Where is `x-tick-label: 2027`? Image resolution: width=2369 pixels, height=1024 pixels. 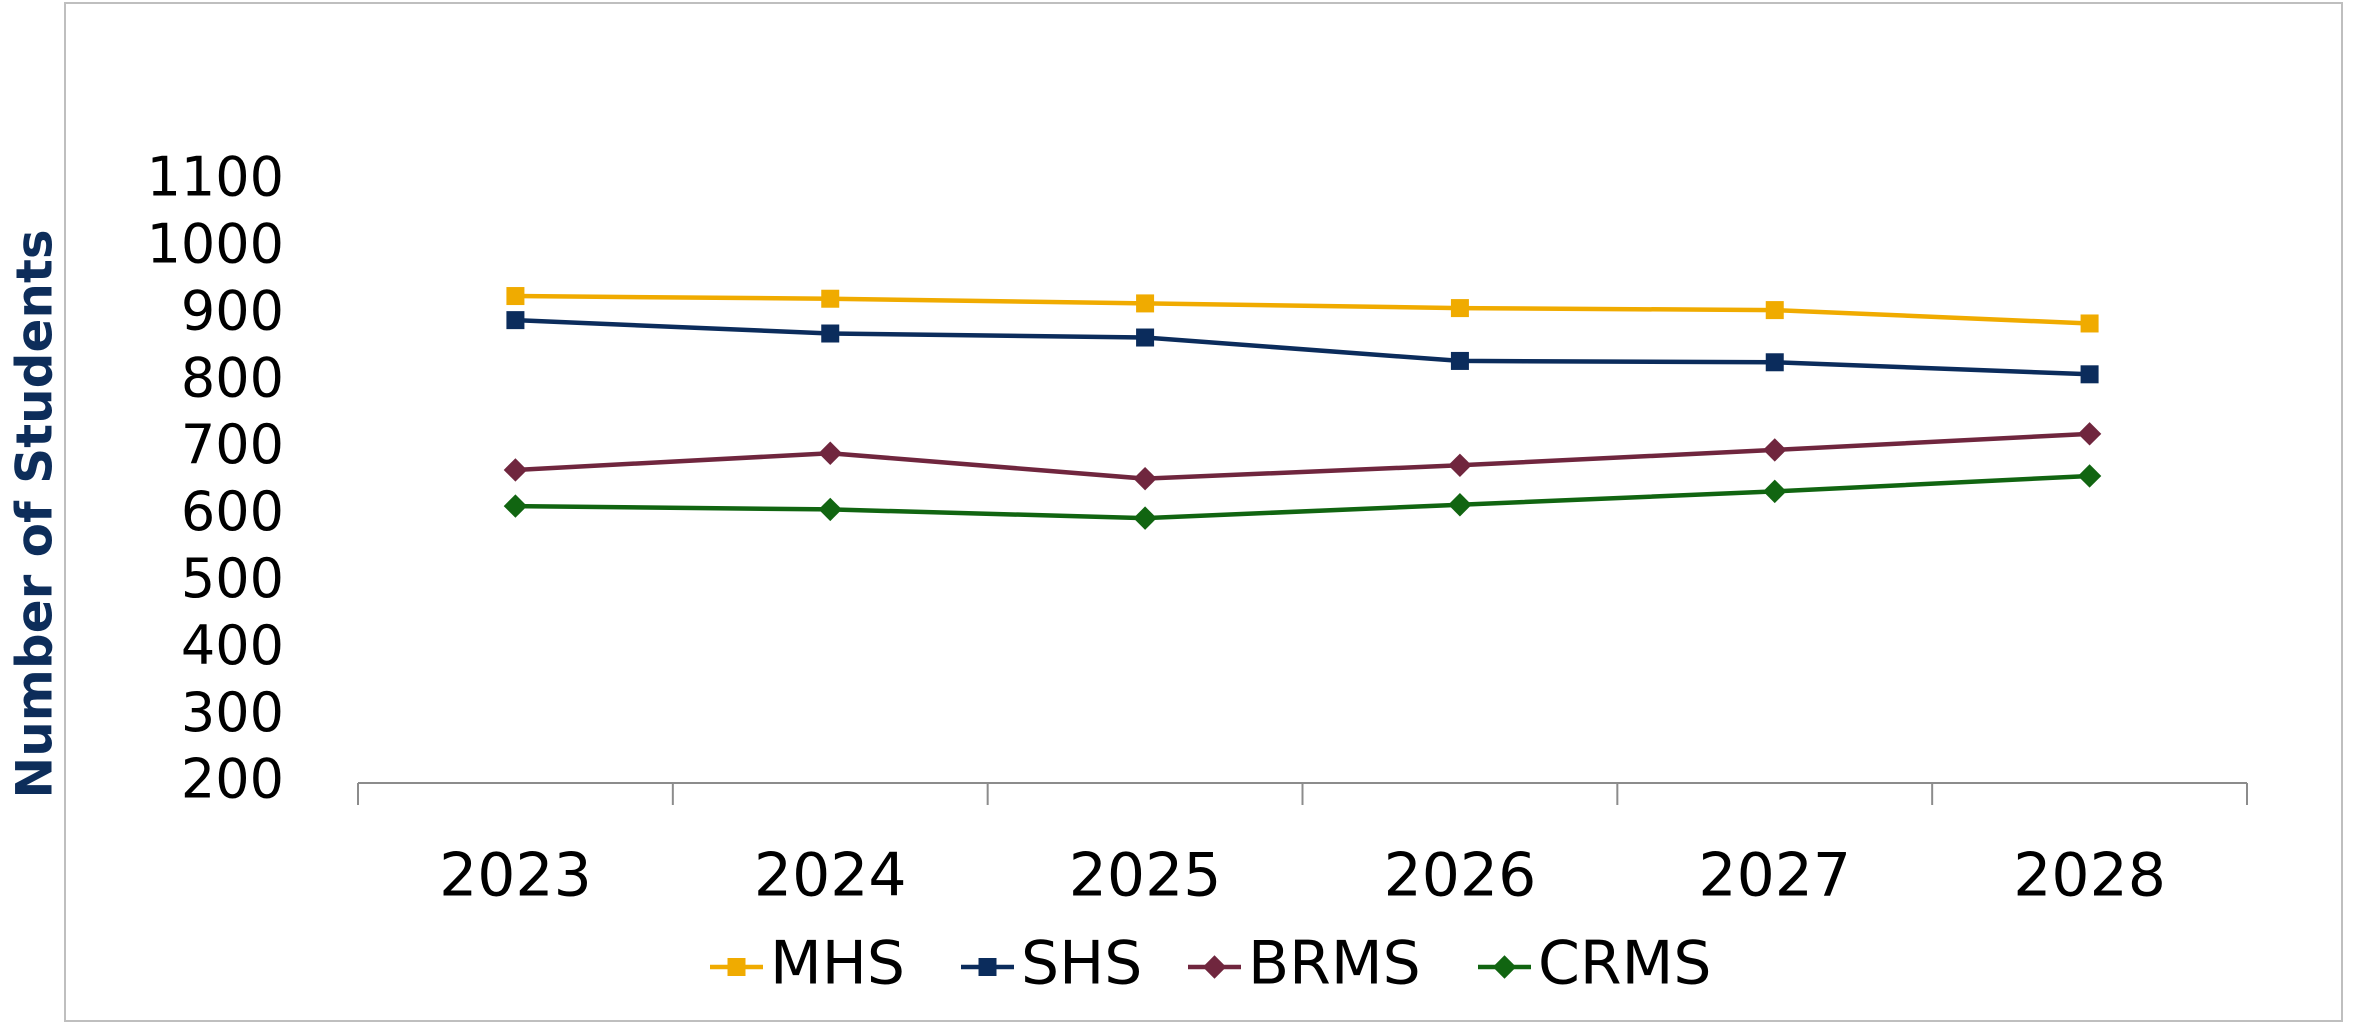
x-tick-label: 2027 is located at coordinates (1774, 876).